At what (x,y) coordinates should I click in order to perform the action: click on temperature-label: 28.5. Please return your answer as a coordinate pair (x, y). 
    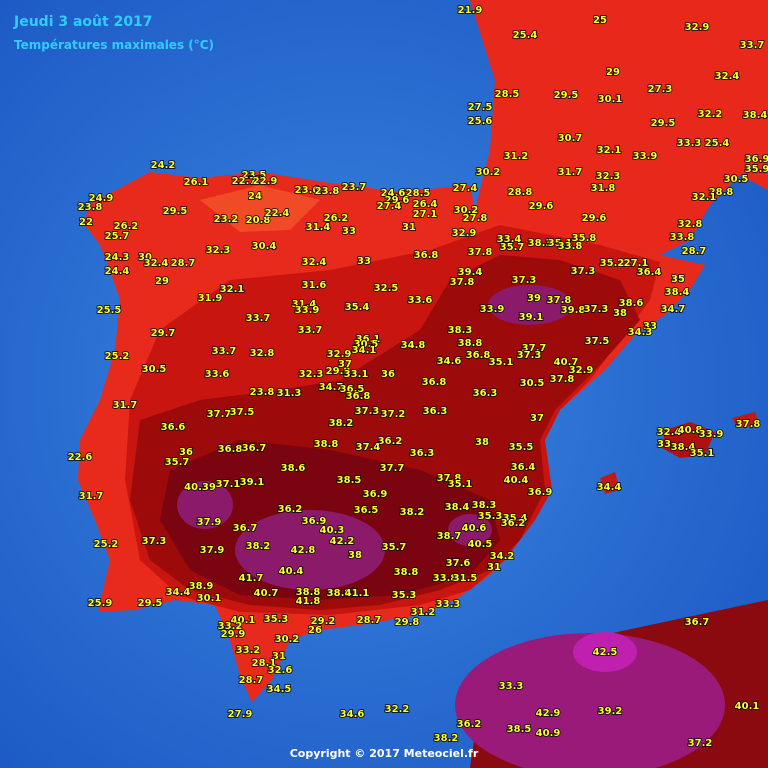
    Looking at the image, I should click on (507, 94).